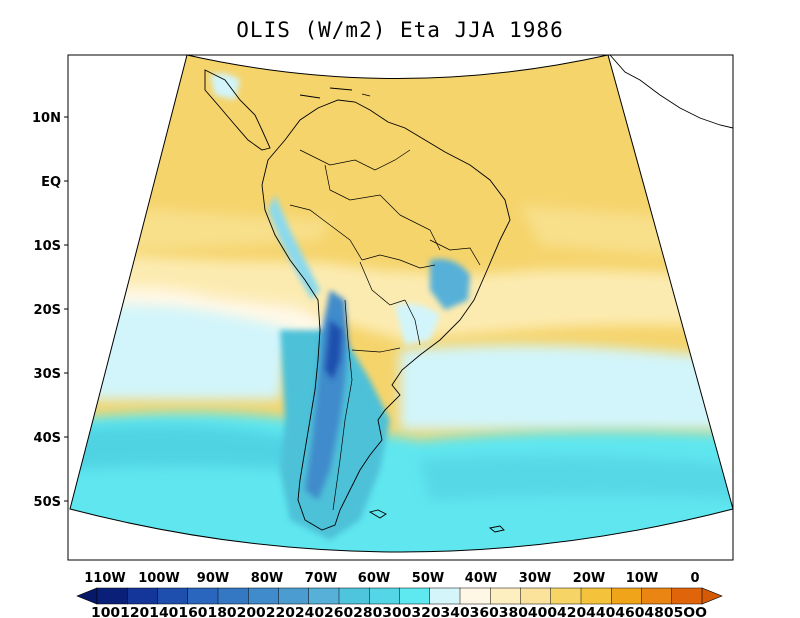 This screenshot has width=800, height=618. I want to click on lat-tick: 10S, so click(51, 246).